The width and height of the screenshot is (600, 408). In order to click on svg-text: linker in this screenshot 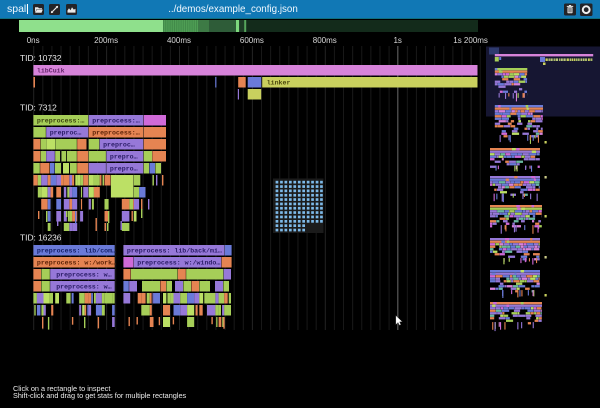, I will do `click(279, 83)`.